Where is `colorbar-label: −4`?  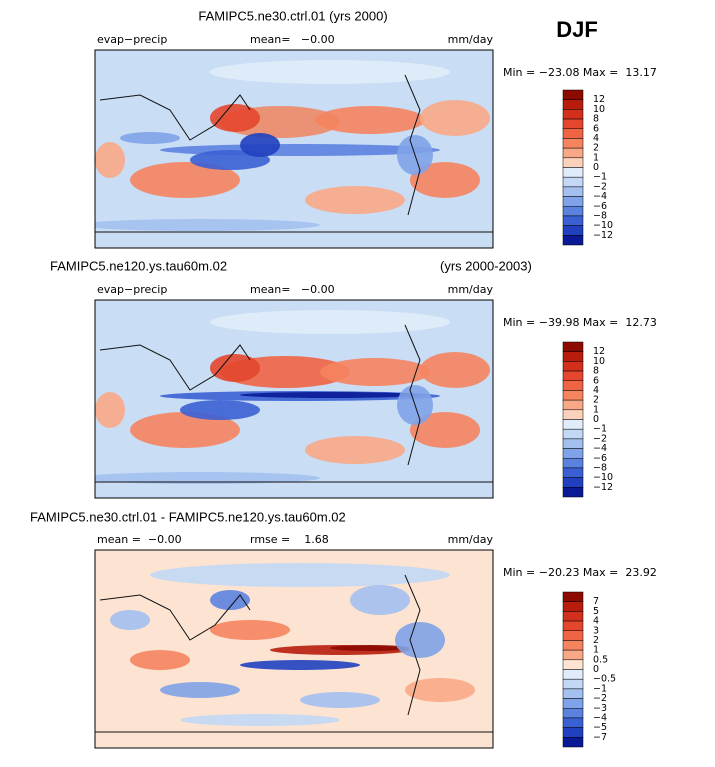
colorbar-label: −4 is located at coordinates (600, 717).